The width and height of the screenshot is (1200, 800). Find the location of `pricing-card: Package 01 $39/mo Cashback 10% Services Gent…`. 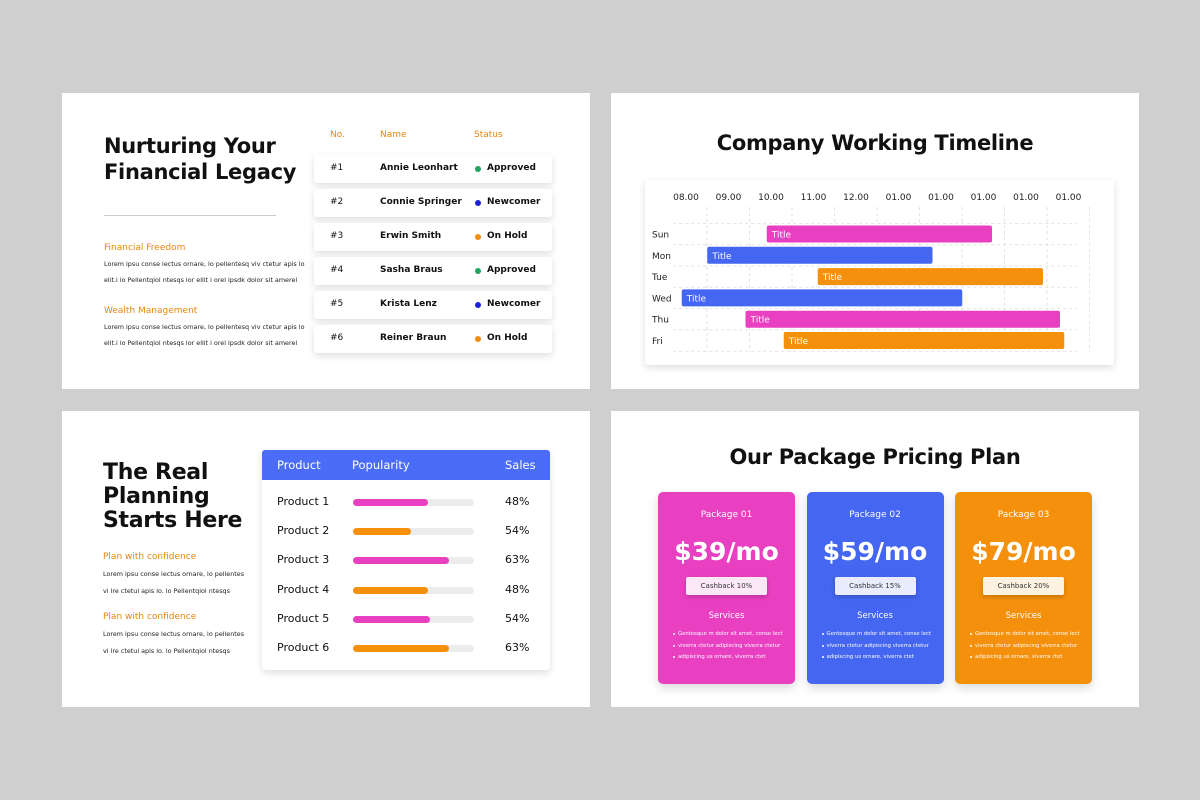

pricing-card: Package 01 $39/mo Cashback 10% Services Gent… is located at coordinates (726, 588).